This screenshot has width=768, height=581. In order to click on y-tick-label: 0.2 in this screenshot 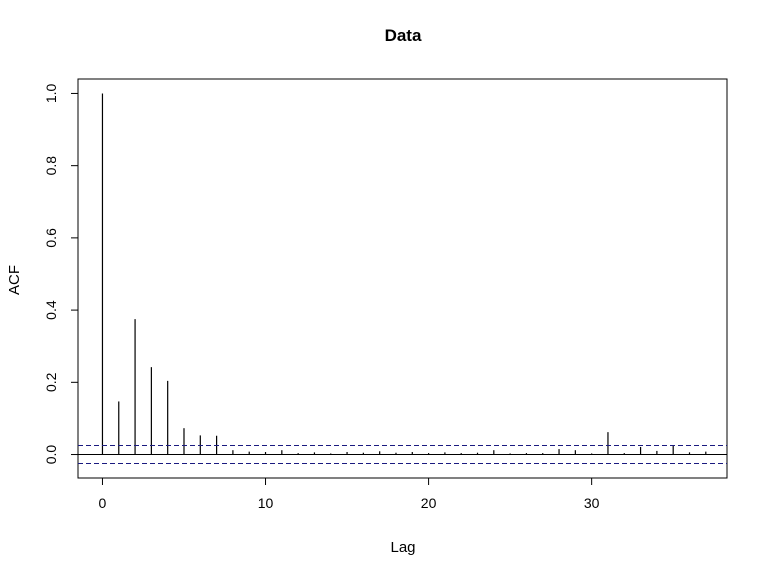, I will do `click(51, 382)`.